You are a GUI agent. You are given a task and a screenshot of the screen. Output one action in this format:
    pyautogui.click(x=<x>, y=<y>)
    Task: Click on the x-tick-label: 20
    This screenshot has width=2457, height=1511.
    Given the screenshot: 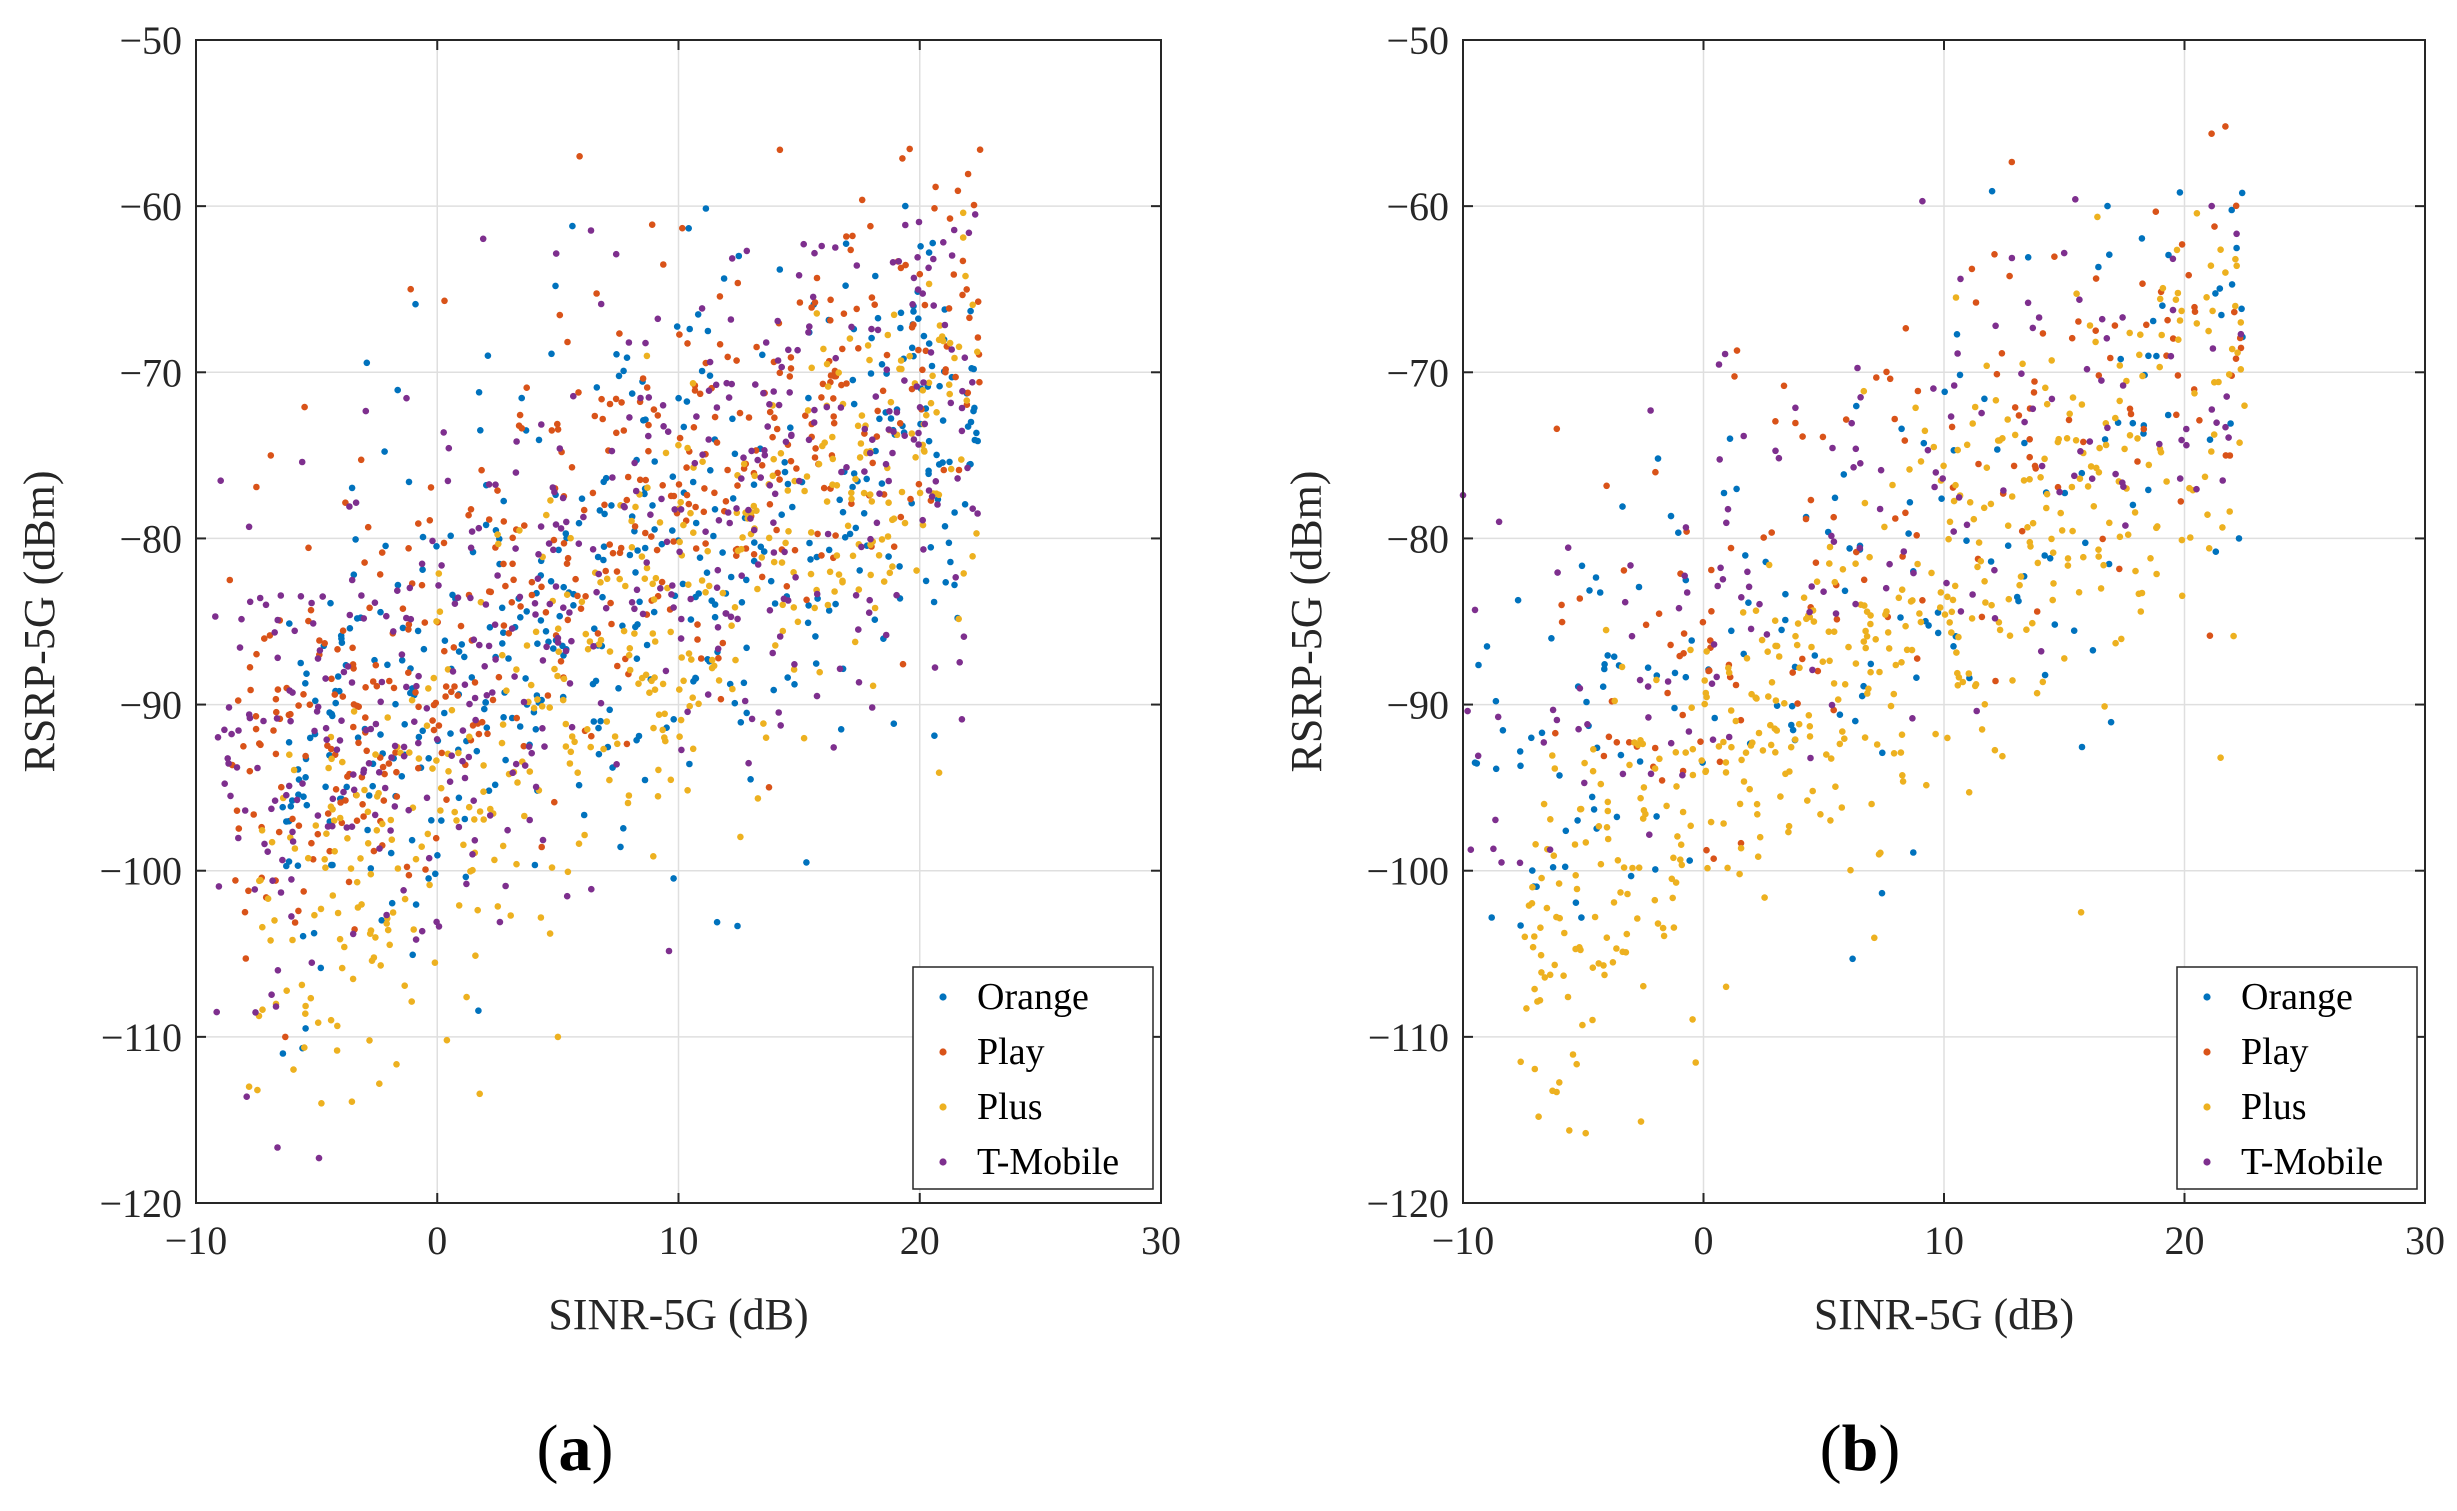 What is the action you would take?
    pyautogui.click(x=2185, y=1240)
    